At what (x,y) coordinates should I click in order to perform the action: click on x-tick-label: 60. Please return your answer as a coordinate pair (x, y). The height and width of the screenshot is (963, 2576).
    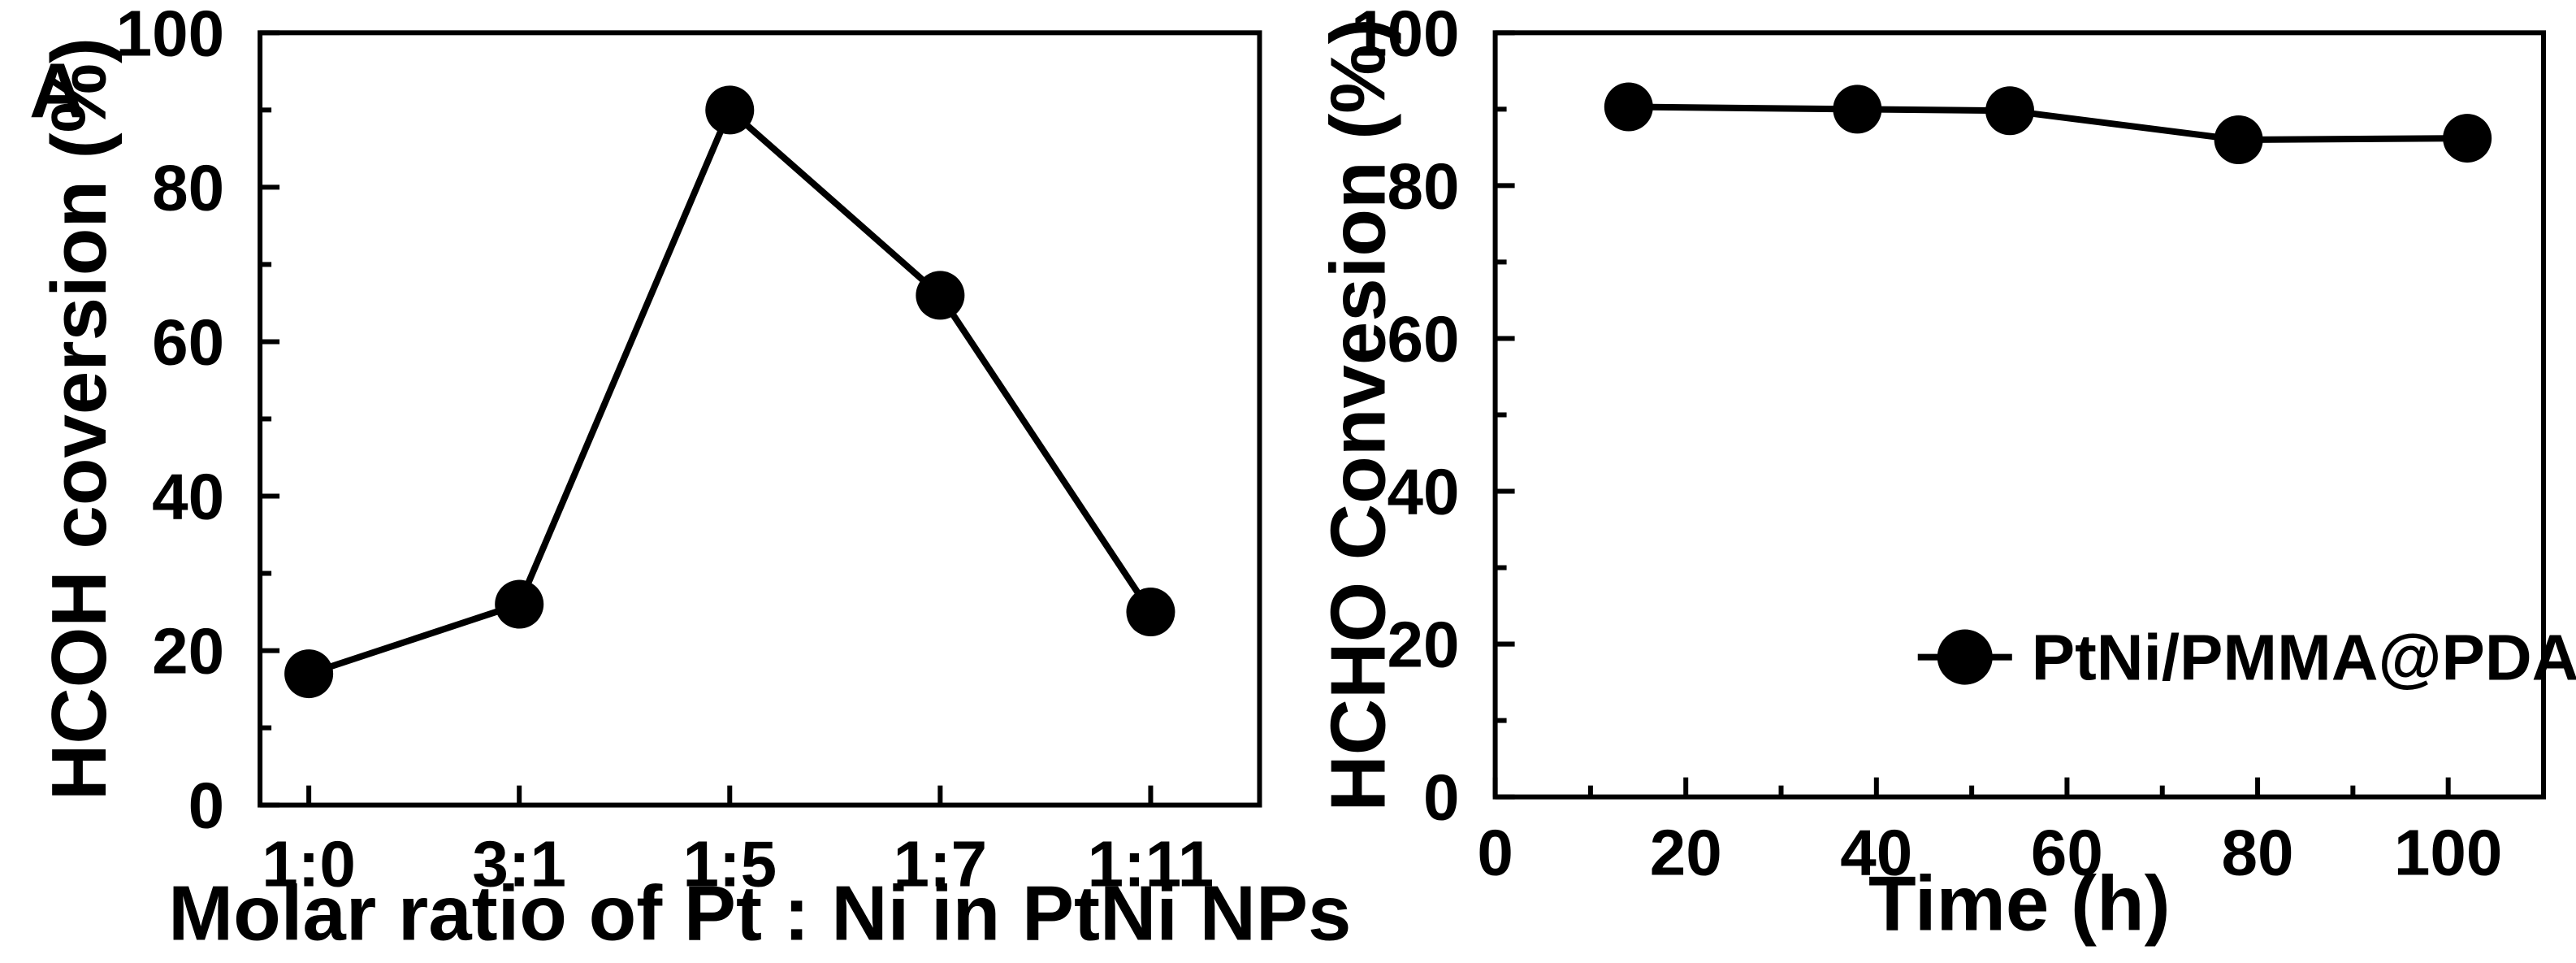
    Looking at the image, I should click on (2067, 853).